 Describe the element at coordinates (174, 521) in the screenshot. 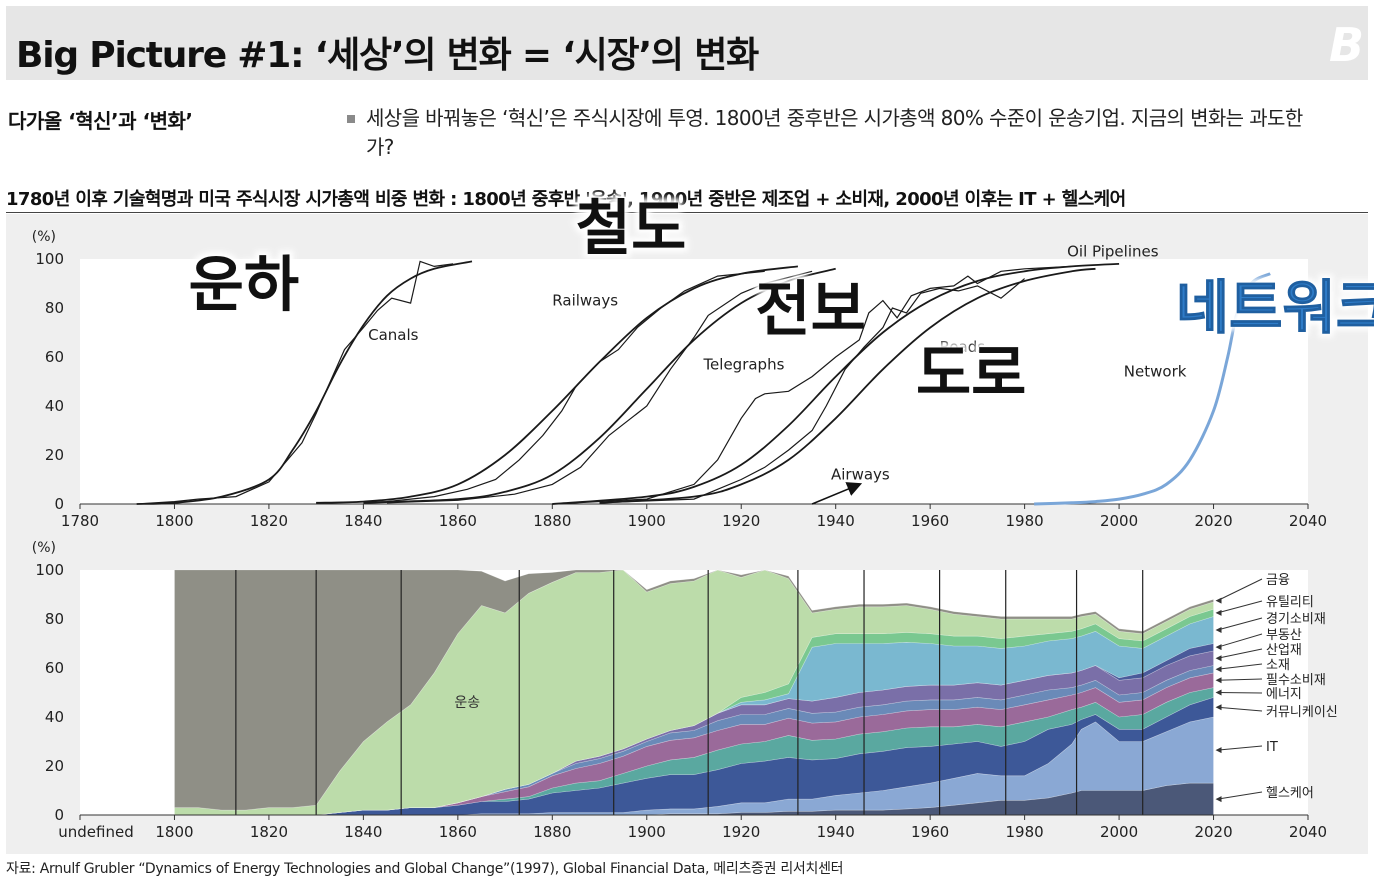

I see `top-x-tick-label: 1800` at that location.